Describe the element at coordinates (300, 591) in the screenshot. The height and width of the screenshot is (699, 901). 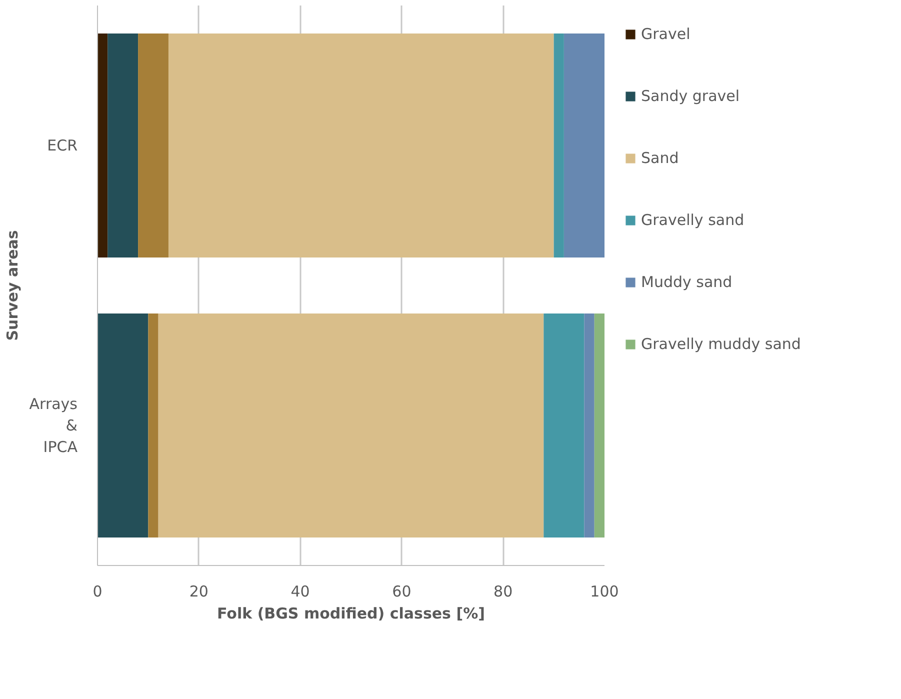
I see `x-tick-label: 40` at that location.